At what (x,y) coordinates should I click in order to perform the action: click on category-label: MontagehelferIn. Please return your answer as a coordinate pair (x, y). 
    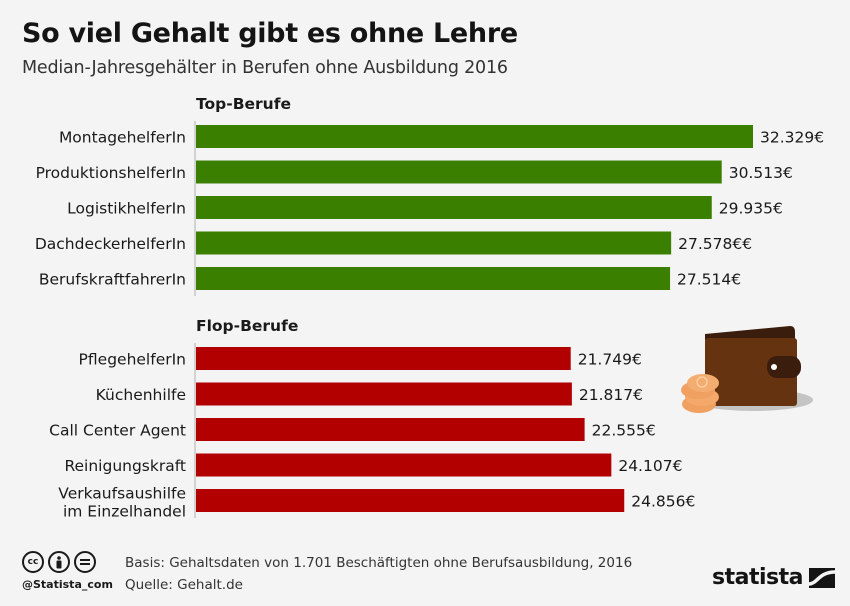
    Looking at the image, I should click on (122, 138).